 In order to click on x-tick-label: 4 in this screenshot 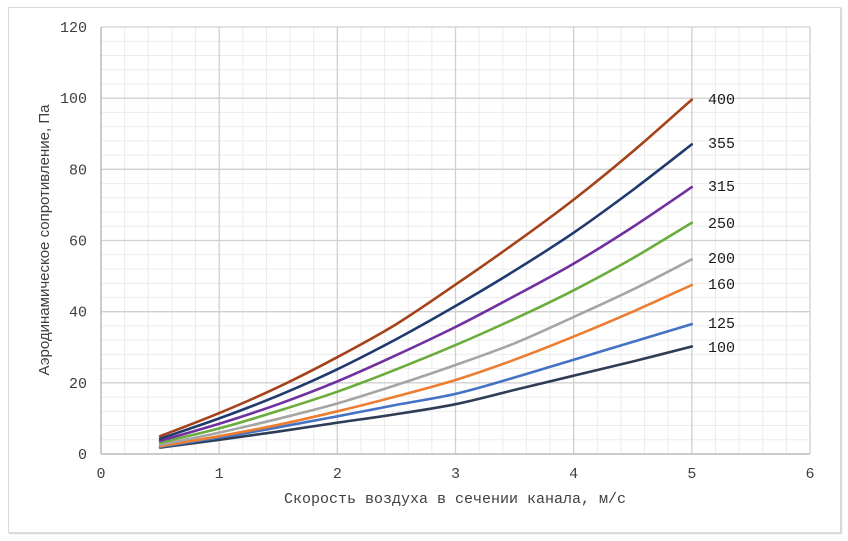, I will do `click(573, 474)`.